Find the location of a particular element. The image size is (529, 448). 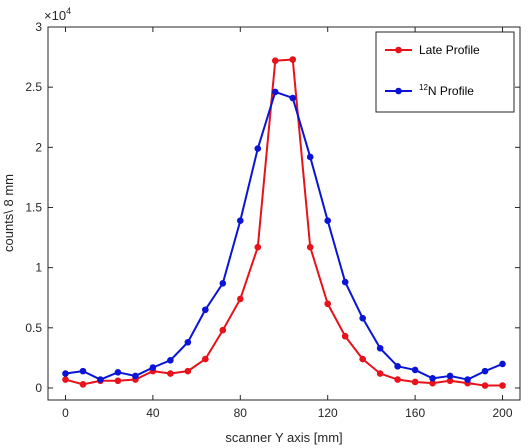

legend-marker-late is located at coordinates (398, 50).